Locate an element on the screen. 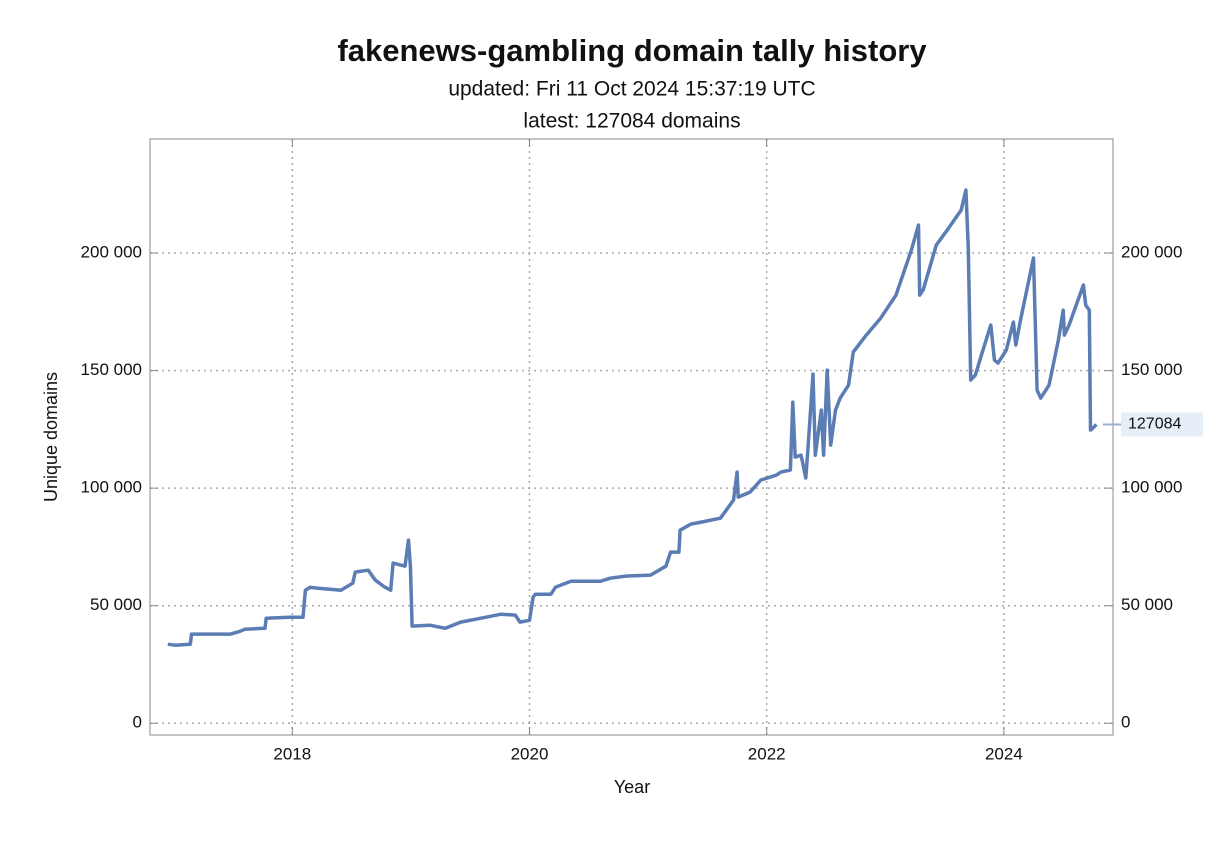 The height and width of the screenshot is (846, 1232). x-tick-label: 2022 is located at coordinates (767, 753).